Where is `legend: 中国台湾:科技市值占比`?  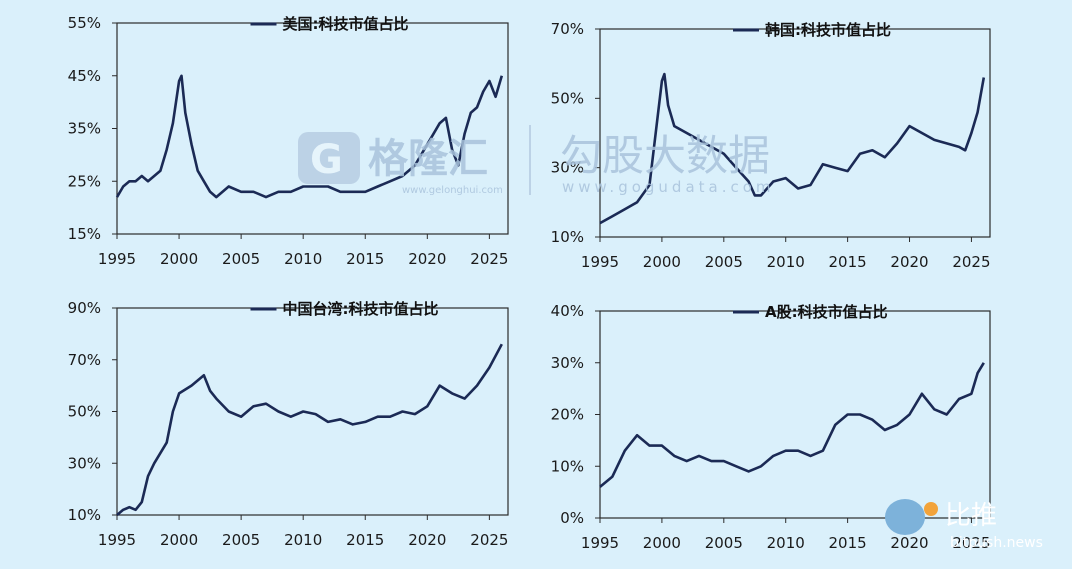
legend: 中国台湾:科技市值占比 is located at coordinates (344, 309).